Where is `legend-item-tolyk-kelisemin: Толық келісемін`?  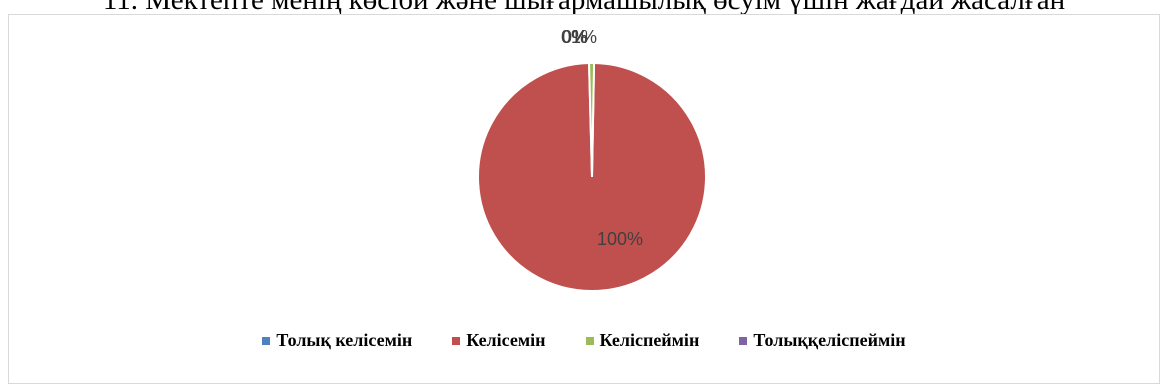
legend-item-tolyk-kelisemin: Толық келісемін is located at coordinates (337, 340).